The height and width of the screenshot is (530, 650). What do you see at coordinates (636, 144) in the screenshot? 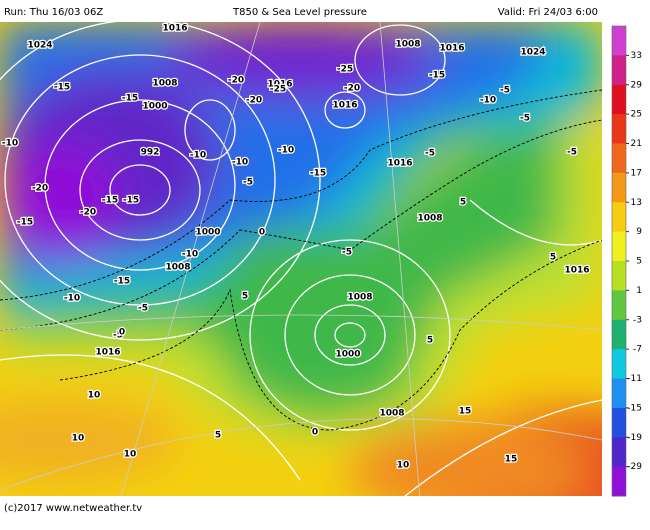
I see `colorbar-label: 21` at bounding box center [636, 144].